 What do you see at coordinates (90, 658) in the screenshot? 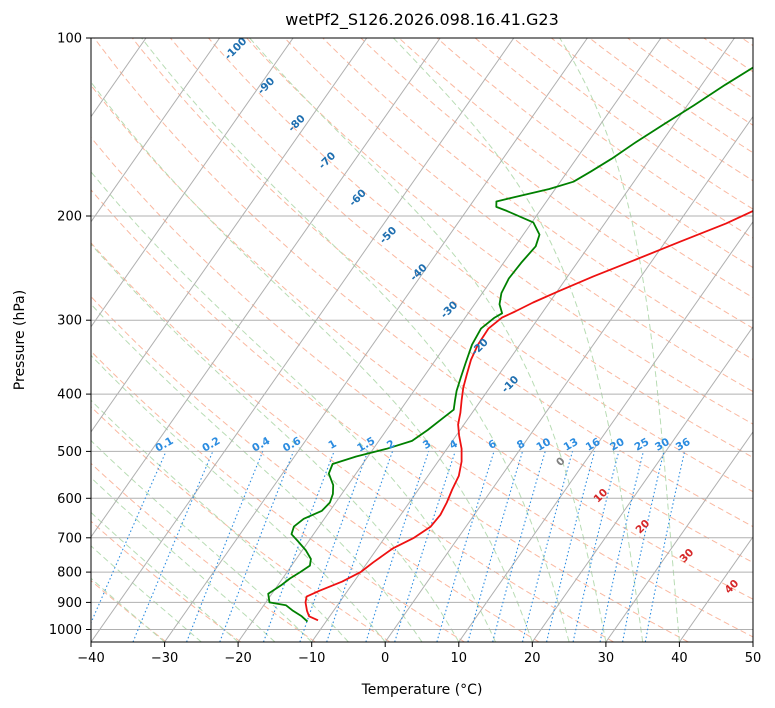
I see `x-tick-label: −40` at bounding box center [90, 658].